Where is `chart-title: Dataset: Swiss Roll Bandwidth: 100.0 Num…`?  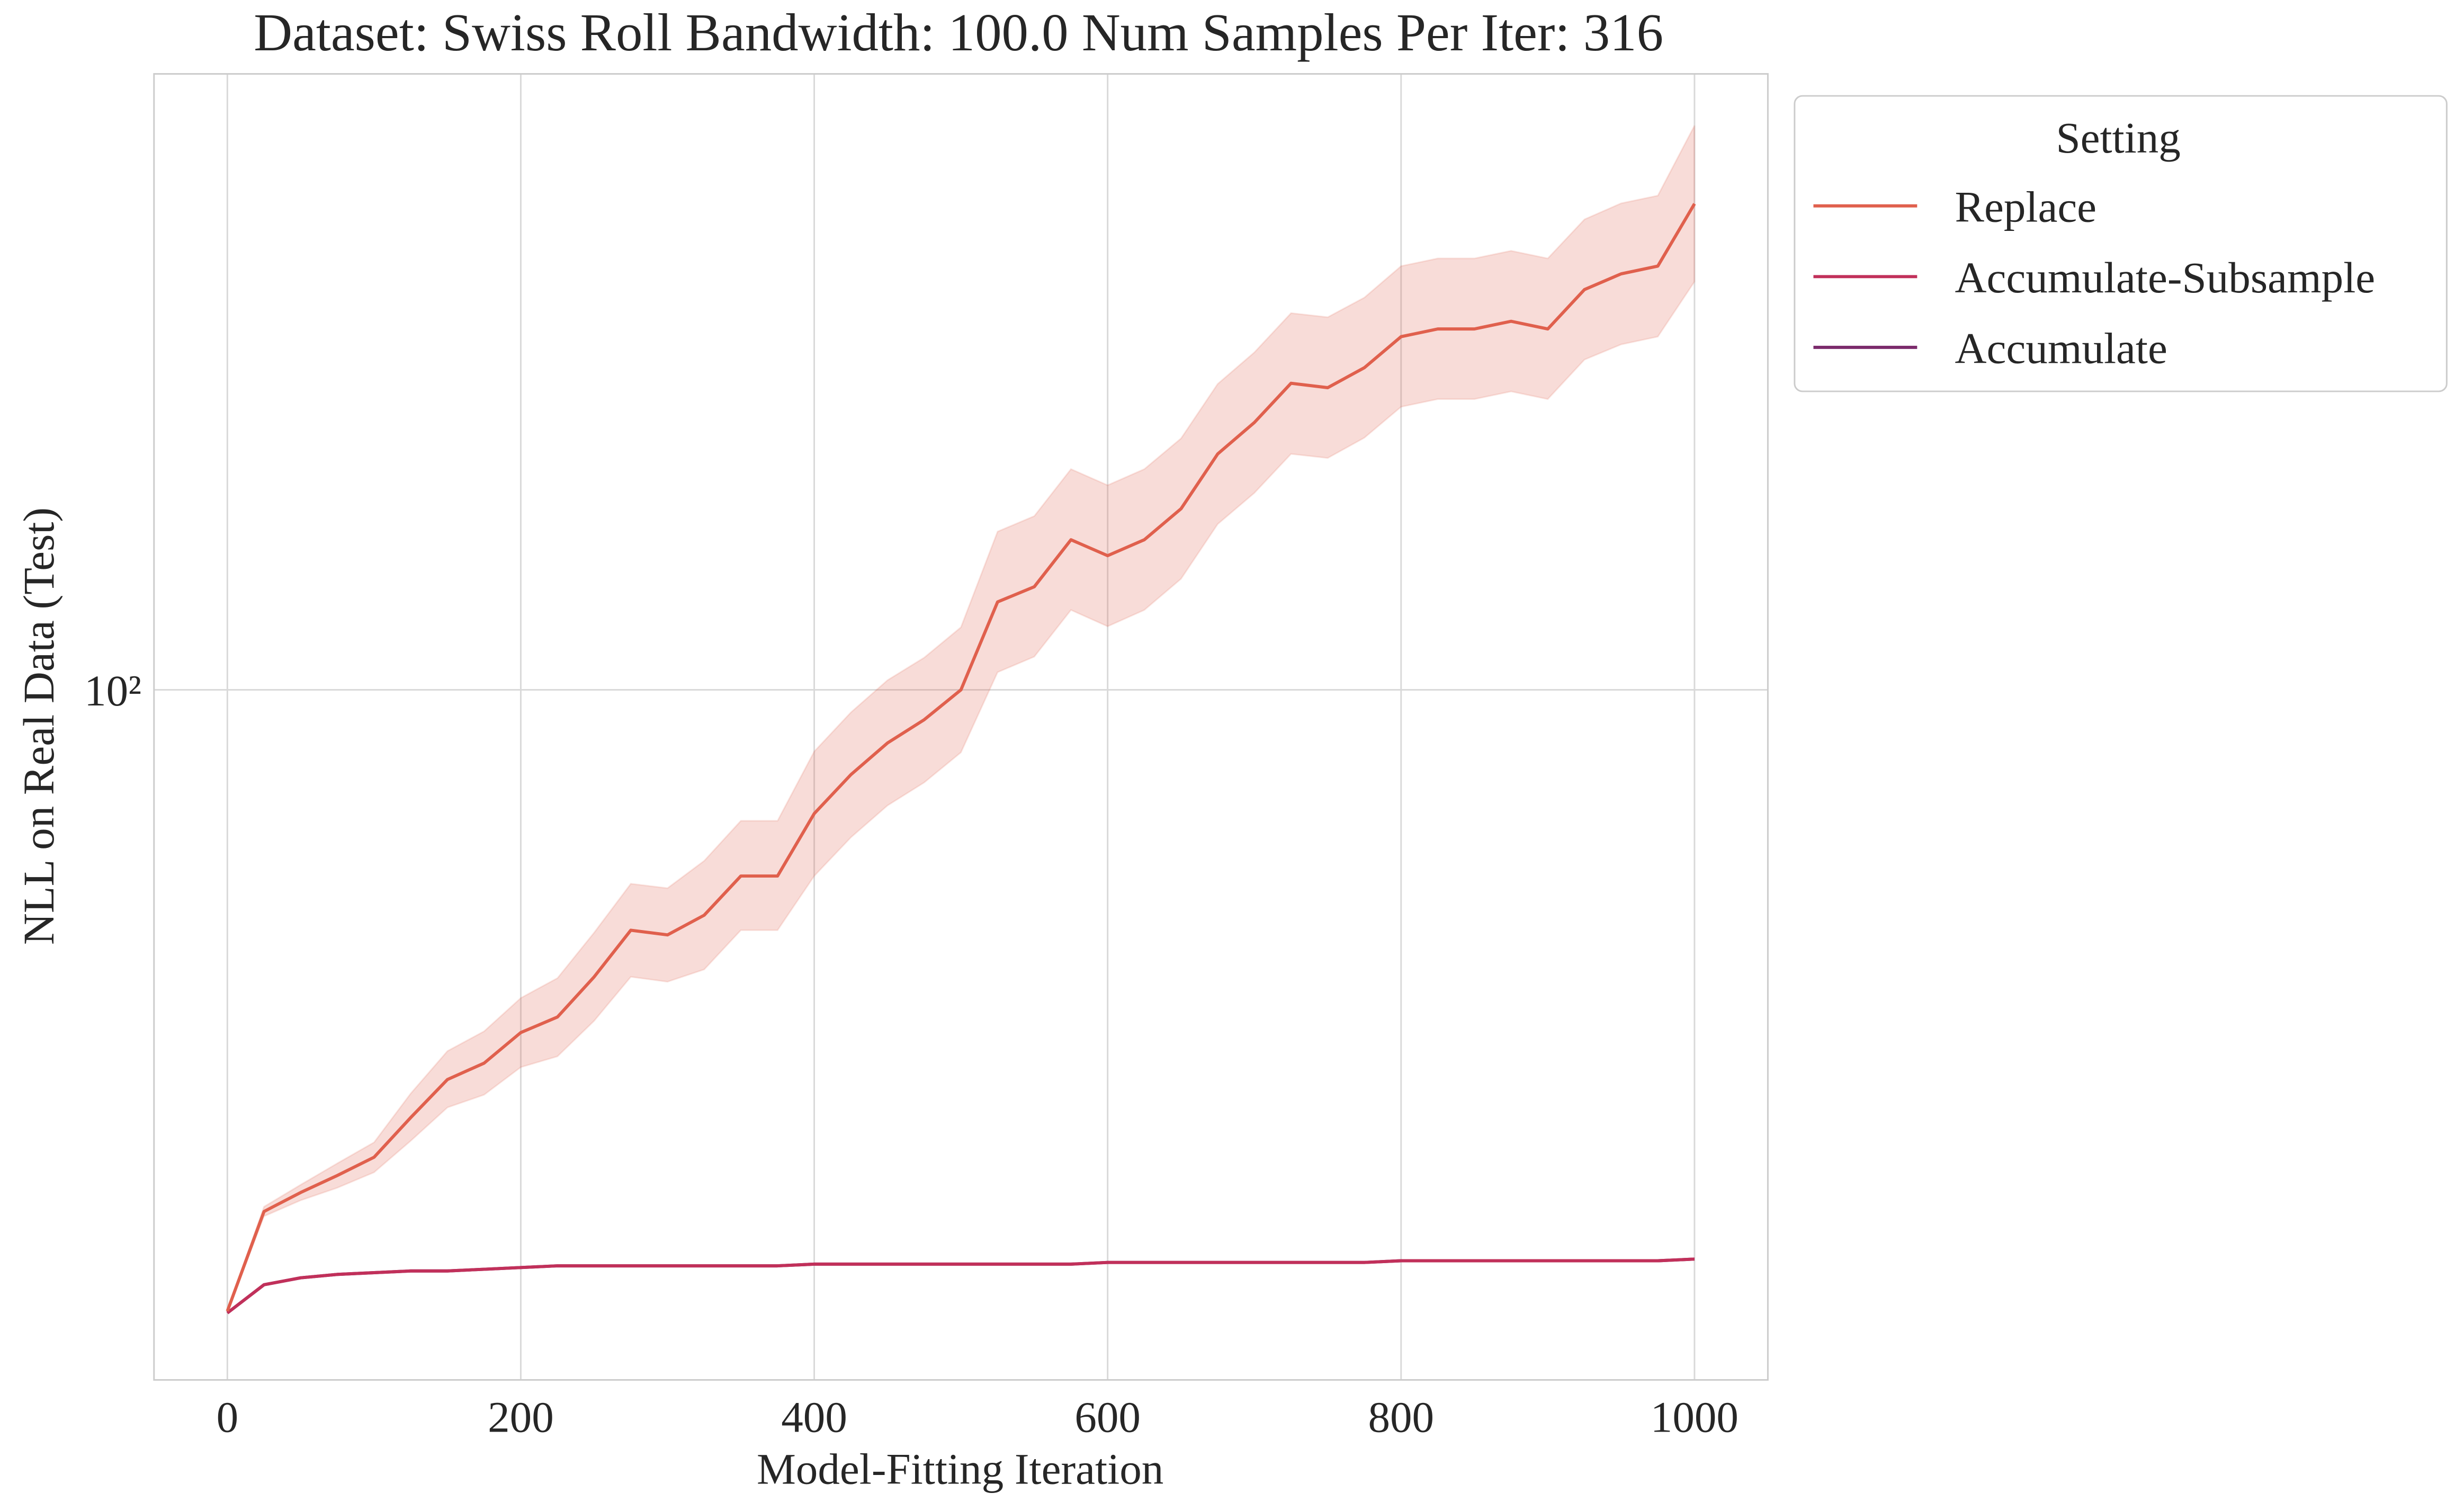
chart-title: Dataset: Swiss Roll Bandwidth: 100.0 Num… is located at coordinates (958, 32).